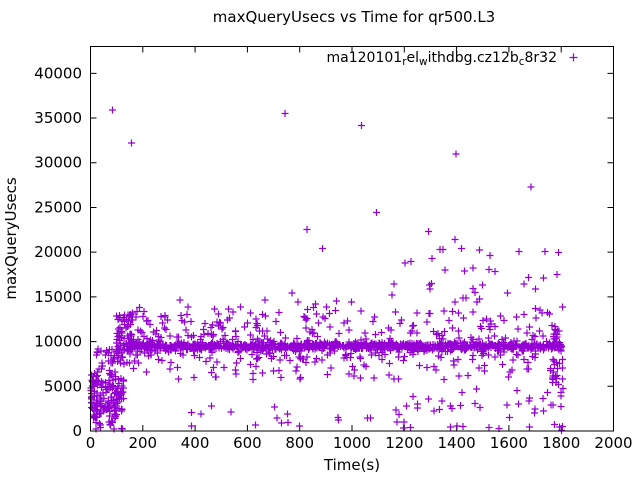 The height and width of the screenshot is (480, 640). What do you see at coordinates (404, 443) in the screenshot?
I see `x-tick-label: 1200` at bounding box center [404, 443].